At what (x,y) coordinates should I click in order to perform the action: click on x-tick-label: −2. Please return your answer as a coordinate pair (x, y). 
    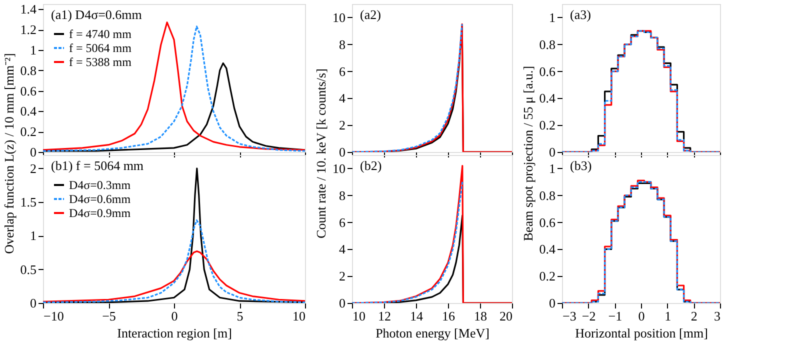
    Looking at the image, I should click on (589, 316).